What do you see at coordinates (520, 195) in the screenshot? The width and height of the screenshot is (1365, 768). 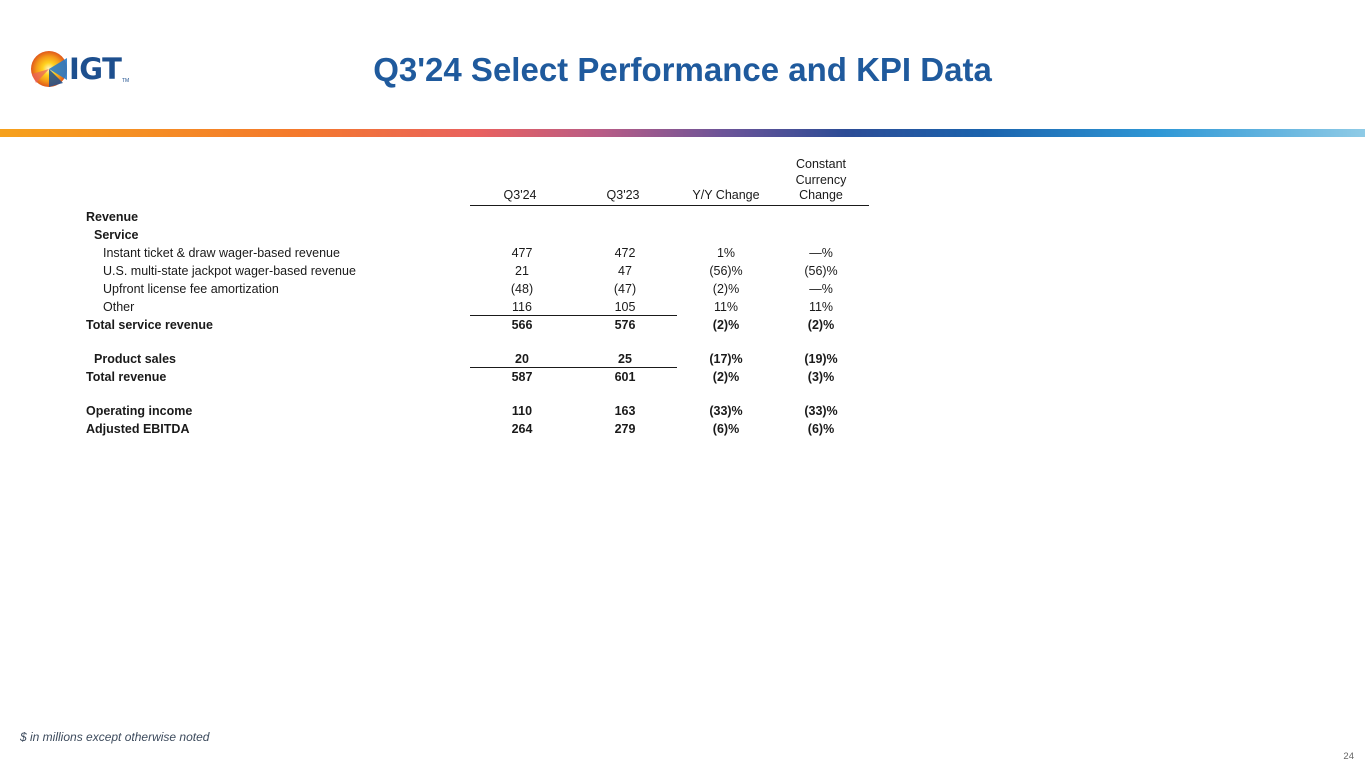 I see `column-header-q324: Q3'24` at bounding box center [520, 195].